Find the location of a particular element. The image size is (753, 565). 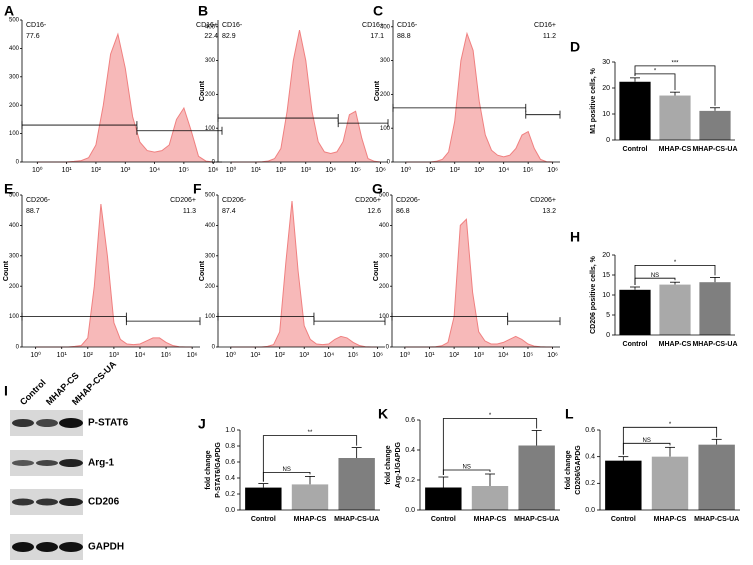

gate-value: 88.8 is located at coordinates (404, 36).